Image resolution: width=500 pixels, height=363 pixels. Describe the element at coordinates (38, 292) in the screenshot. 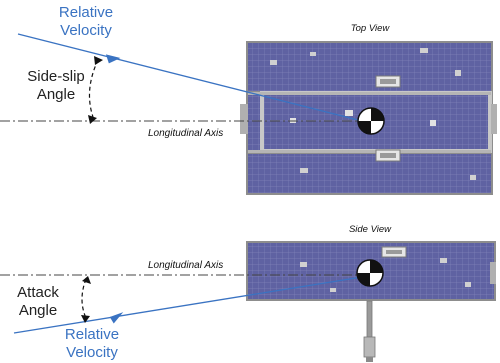

I see `attack-label-line1: Attack` at that location.